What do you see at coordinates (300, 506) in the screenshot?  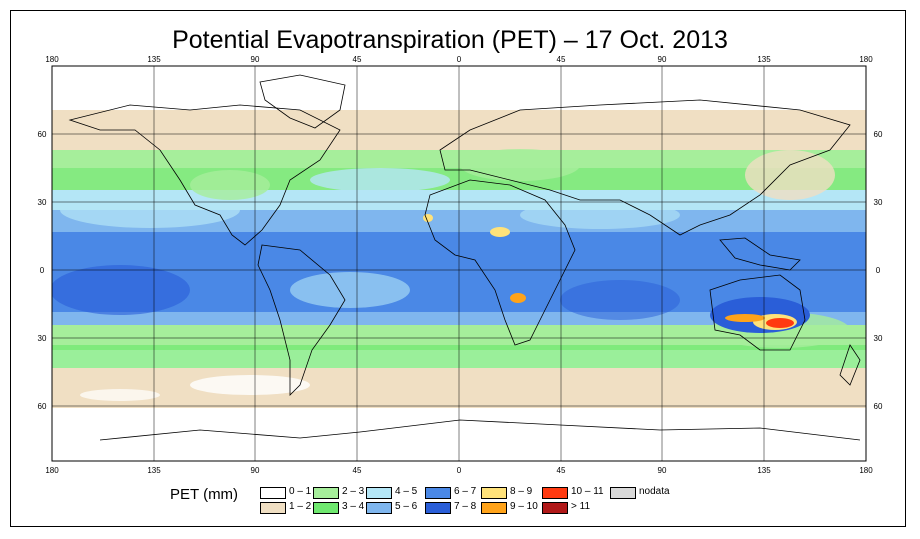 I see `legend-label: 1 – 2` at bounding box center [300, 506].